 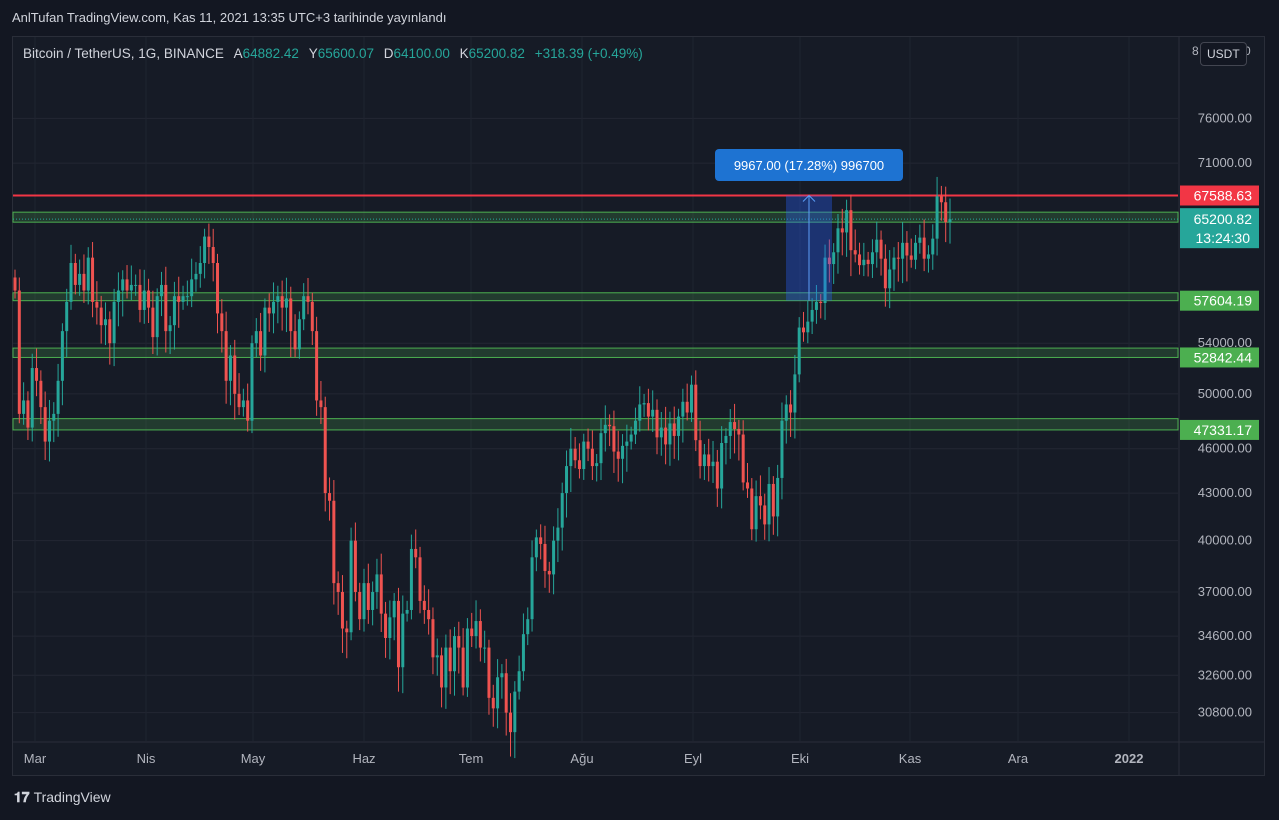 I want to click on currency-unit-button: USDT, so click(x=1223, y=54).